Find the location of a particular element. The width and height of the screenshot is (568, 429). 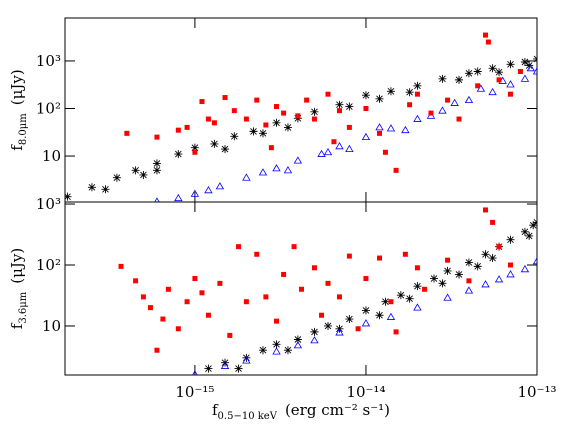

y-label-sub: 3.6μm is located at coordinates (23, 307).